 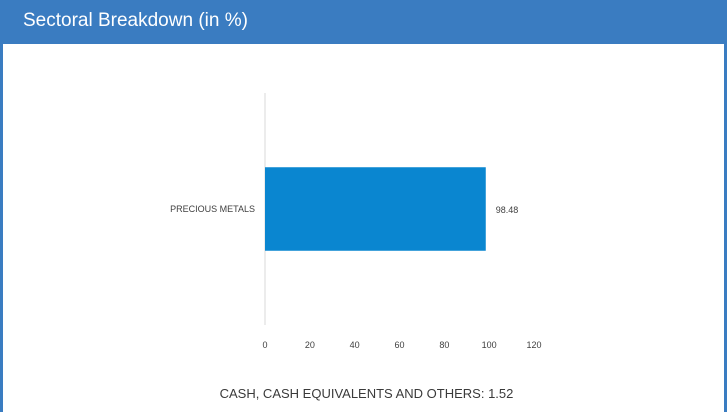 What do you see at coordinates (310, 345) in the screenshot?
I see `x-tick-label: 20` at bounding box center [310, 345].